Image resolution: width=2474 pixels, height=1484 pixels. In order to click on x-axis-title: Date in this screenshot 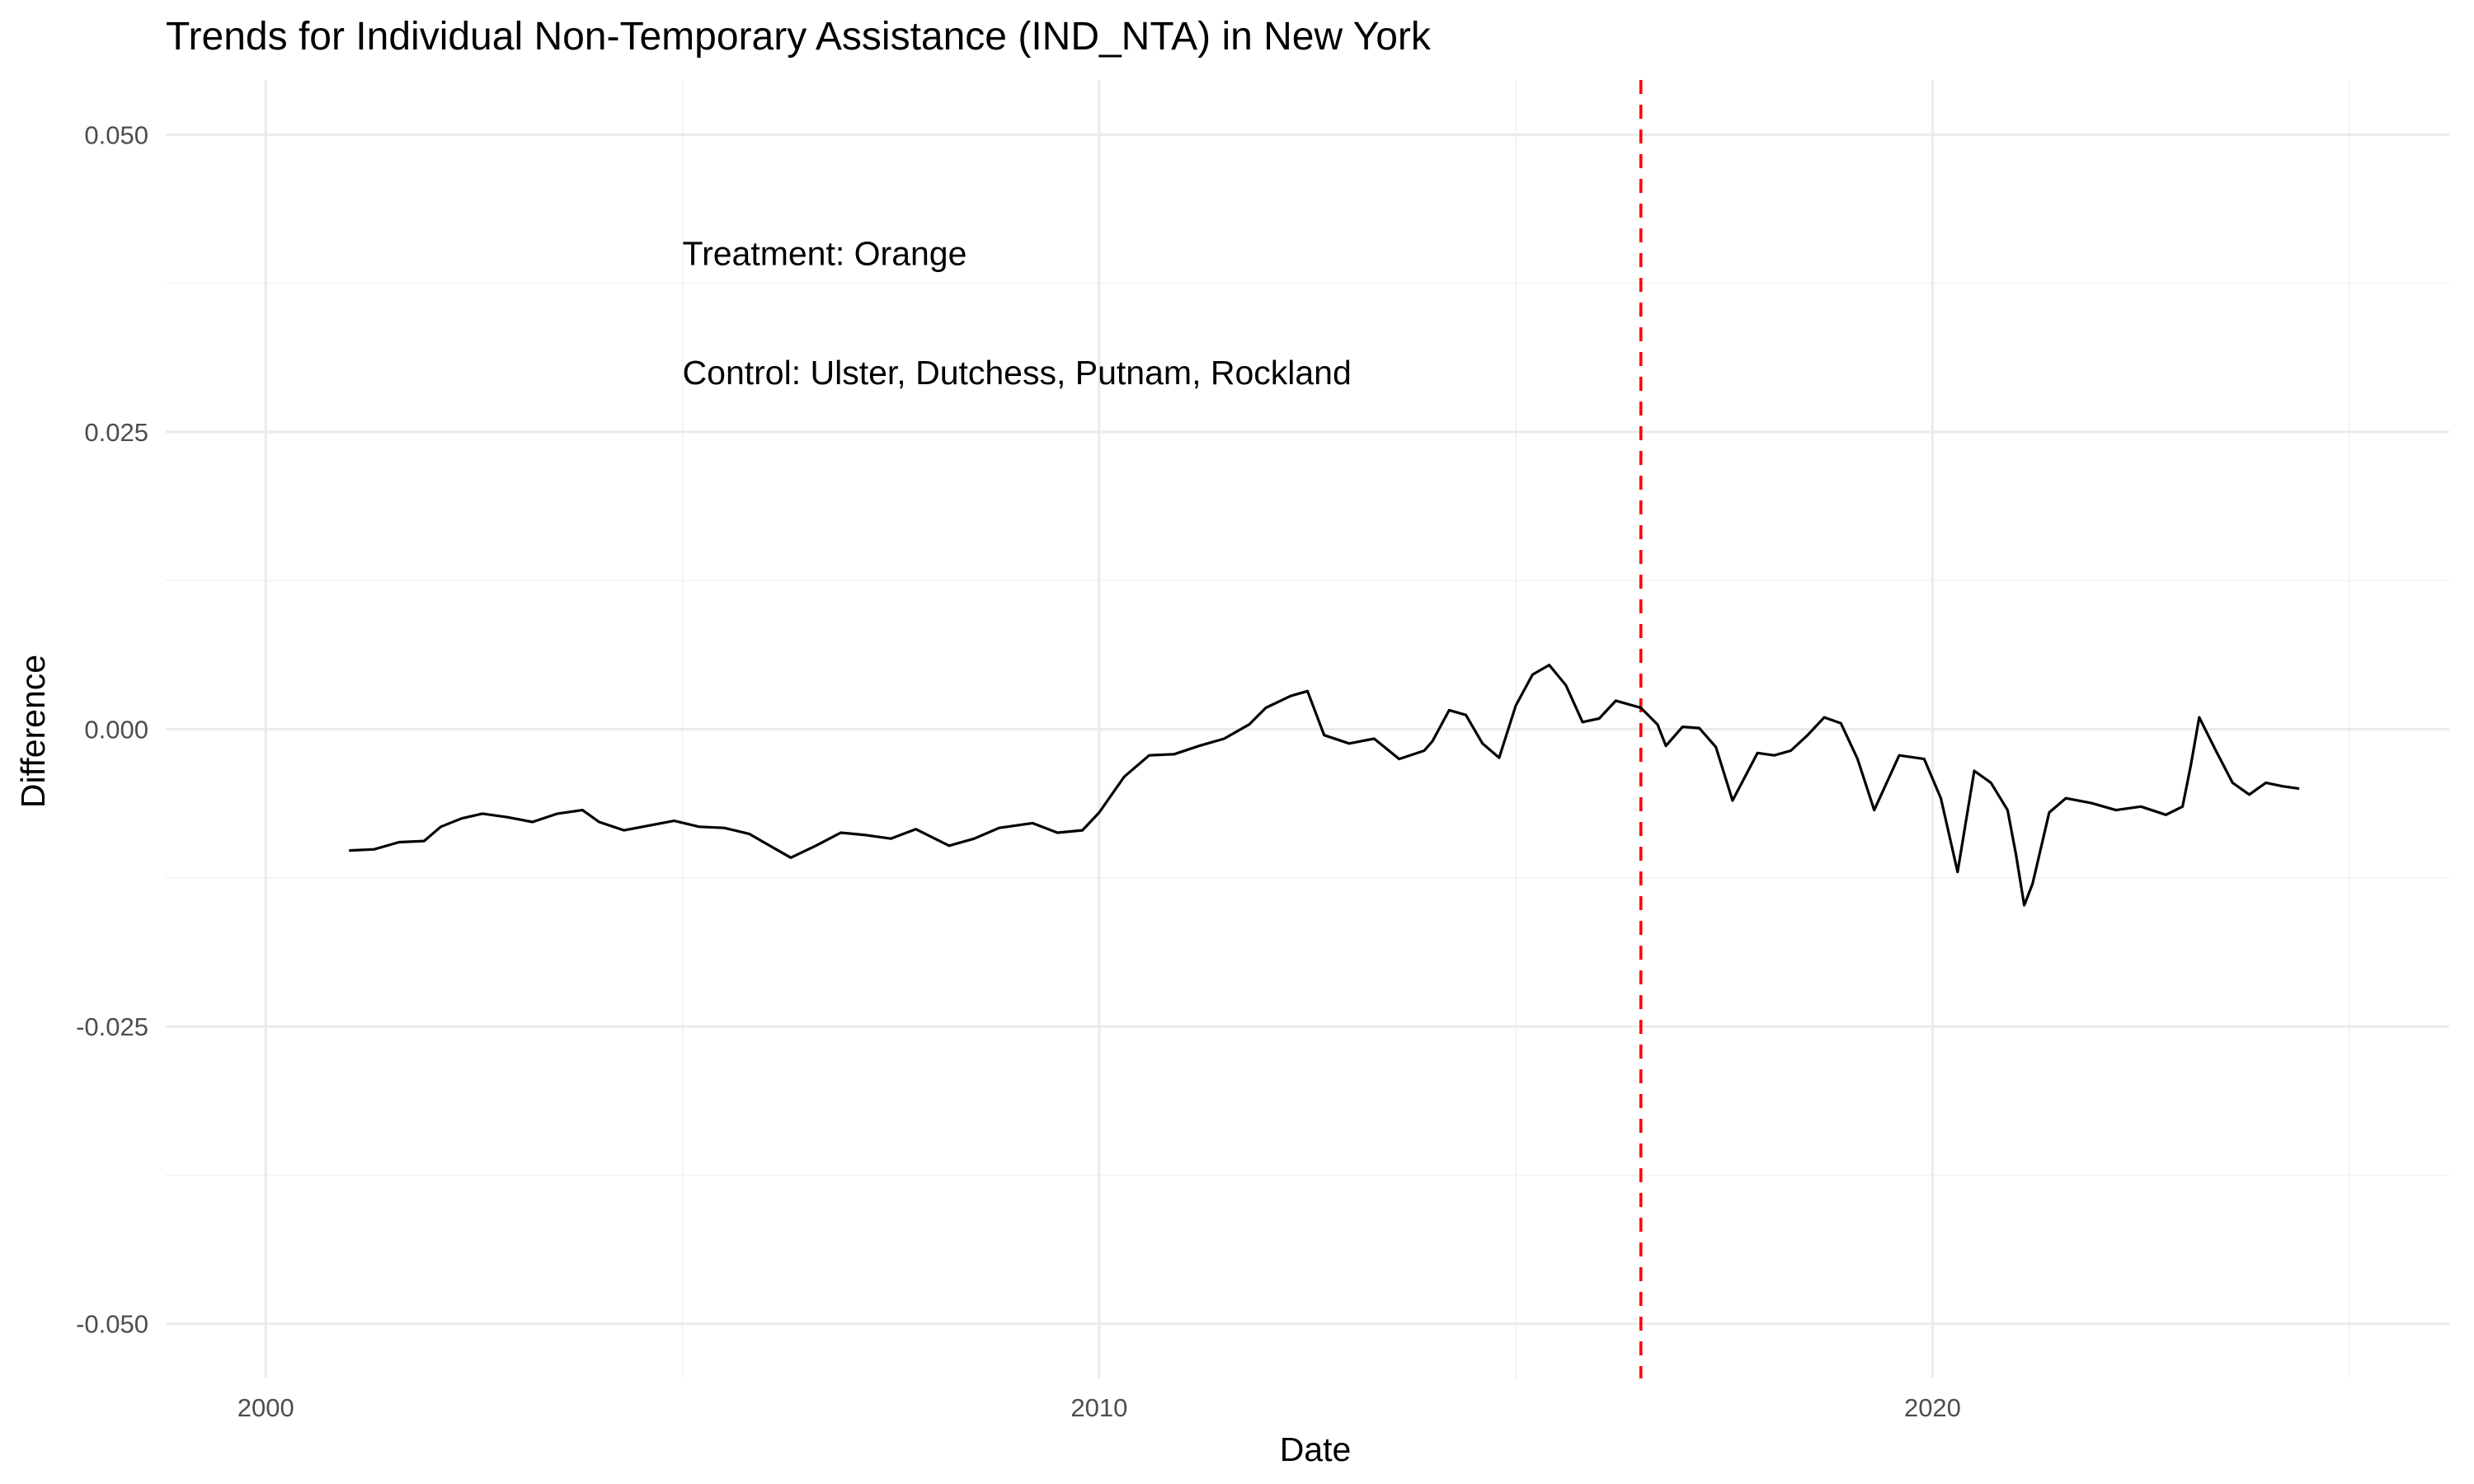, I will do `click(1316, 1449)`.